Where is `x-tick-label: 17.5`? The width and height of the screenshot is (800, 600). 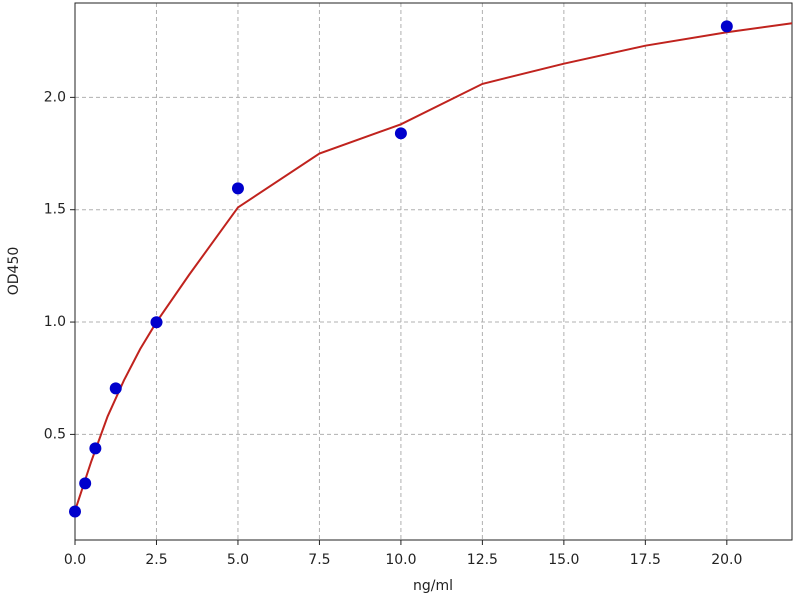
x-tick-label: 17.5 is located at coordinates (645, 560).